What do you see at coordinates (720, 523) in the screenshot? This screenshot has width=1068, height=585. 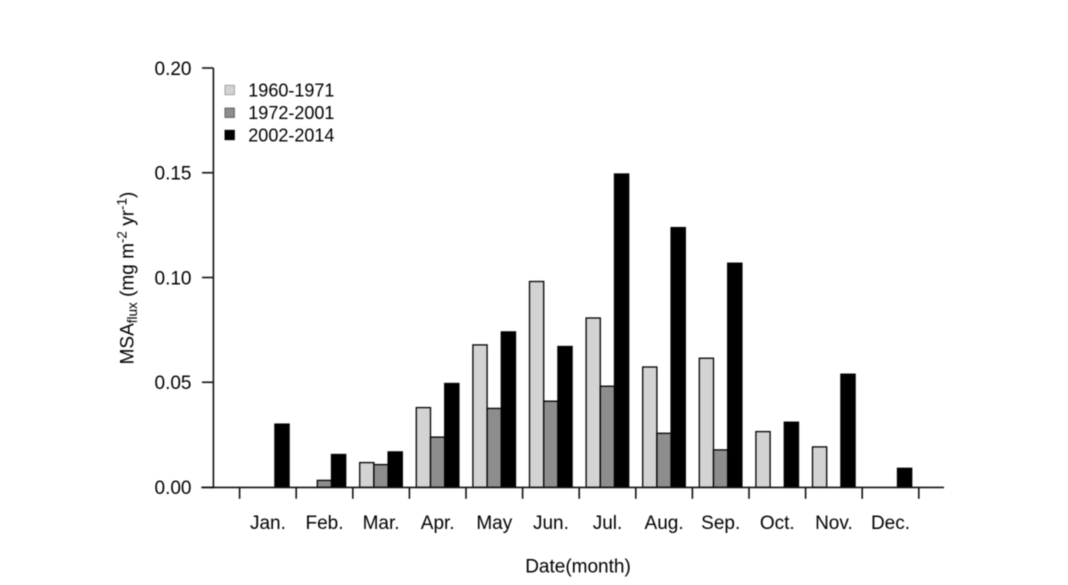 I see `svg-text: Sep.` at bounding box center [720, 523].